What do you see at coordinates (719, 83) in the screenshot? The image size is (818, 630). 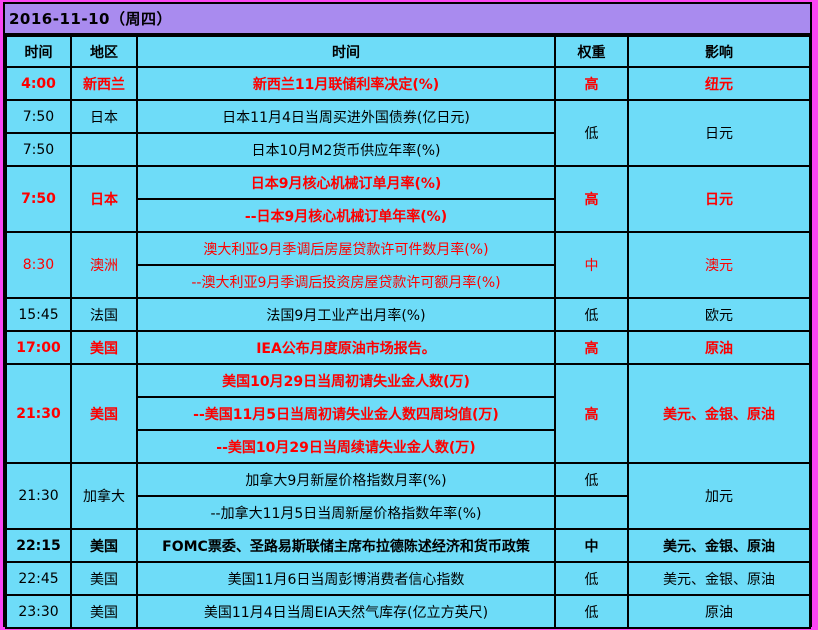 I see `impact-cell: 纽元` at bounding box center [719, 83].